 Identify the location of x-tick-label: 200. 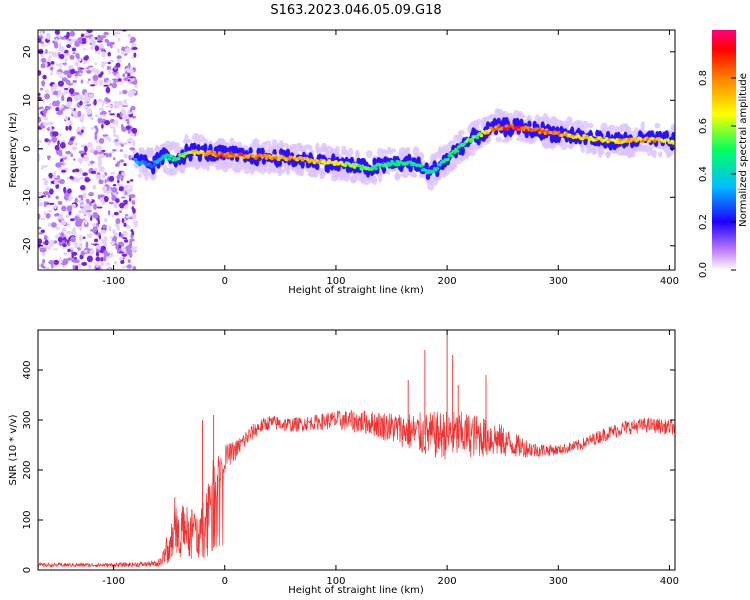
(447, 581).